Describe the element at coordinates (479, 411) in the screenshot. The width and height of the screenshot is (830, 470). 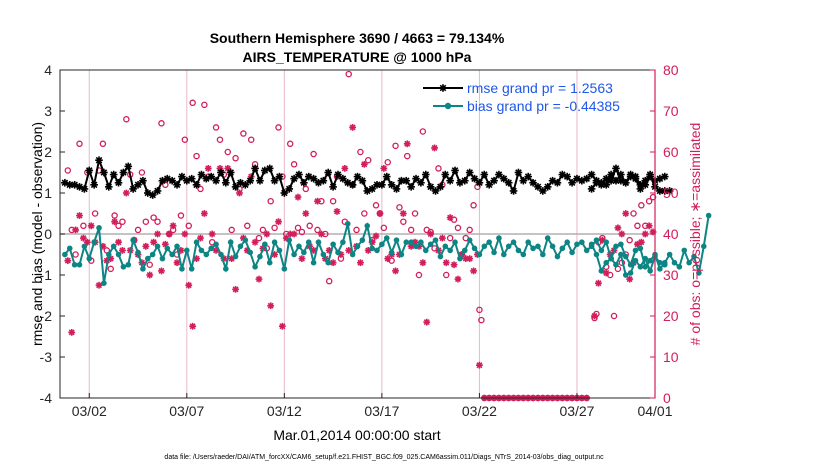
I see `x-tick-label: 03/22` at that location.